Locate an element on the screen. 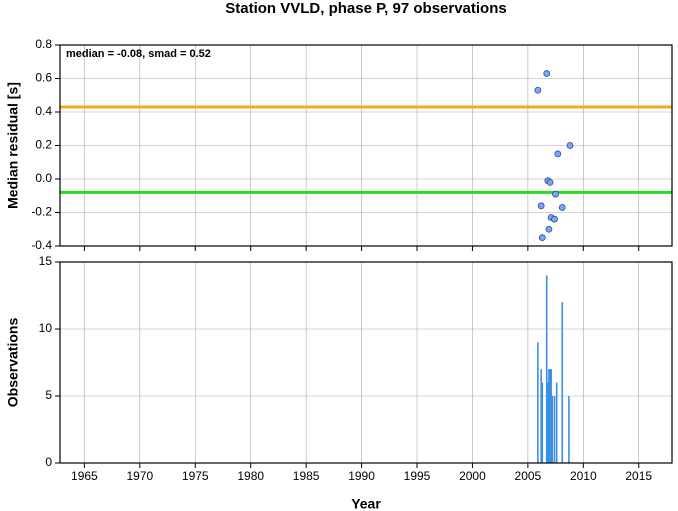 This screenshot has width=678, height=511. x-tick-label: 2005 is located at coordinates (528, 476).